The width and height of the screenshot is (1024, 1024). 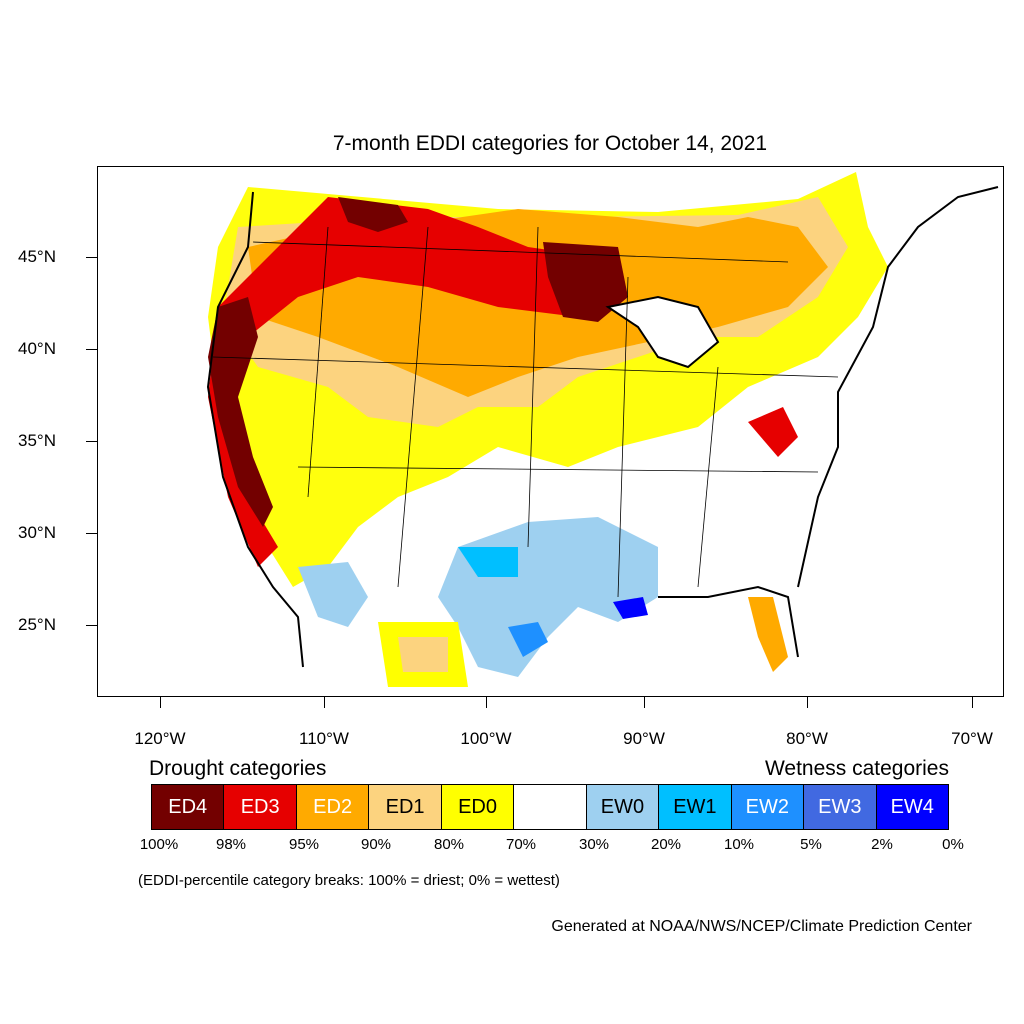 I want to click on ew4-region, so click(x=630, y=608).